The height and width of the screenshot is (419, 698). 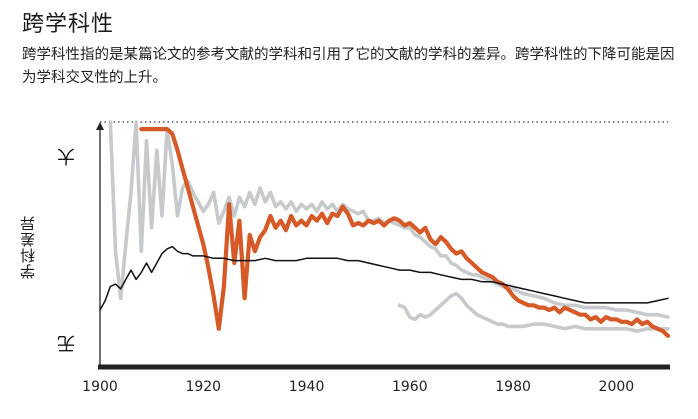 What do you see at coordinates (307, 387) in the screenshot?
I see `x-tick-label: 1940` at bounding box center [307, 387].